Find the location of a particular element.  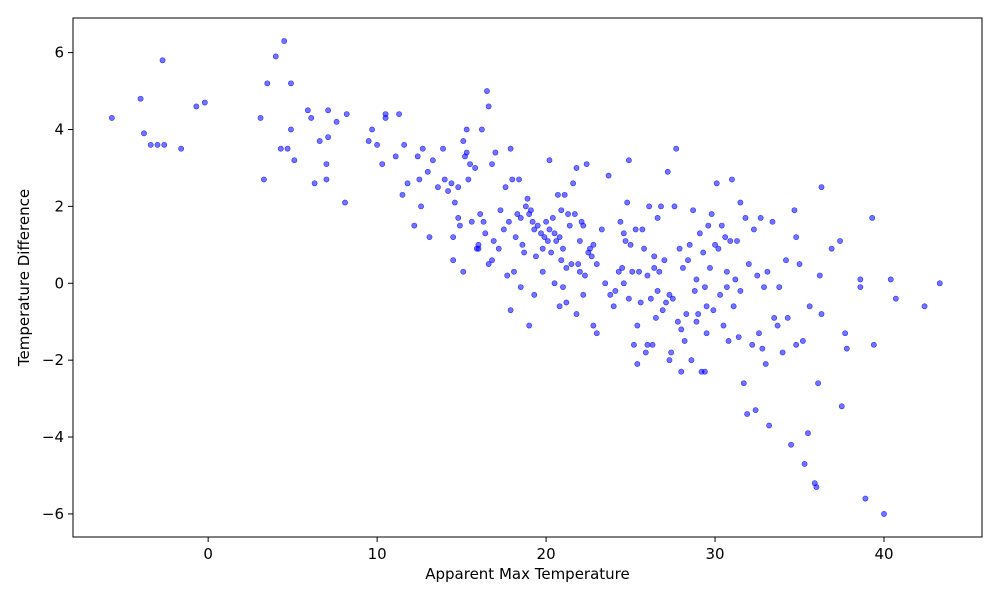

y-tick-label: −6 is located at coordinates (53, 514).